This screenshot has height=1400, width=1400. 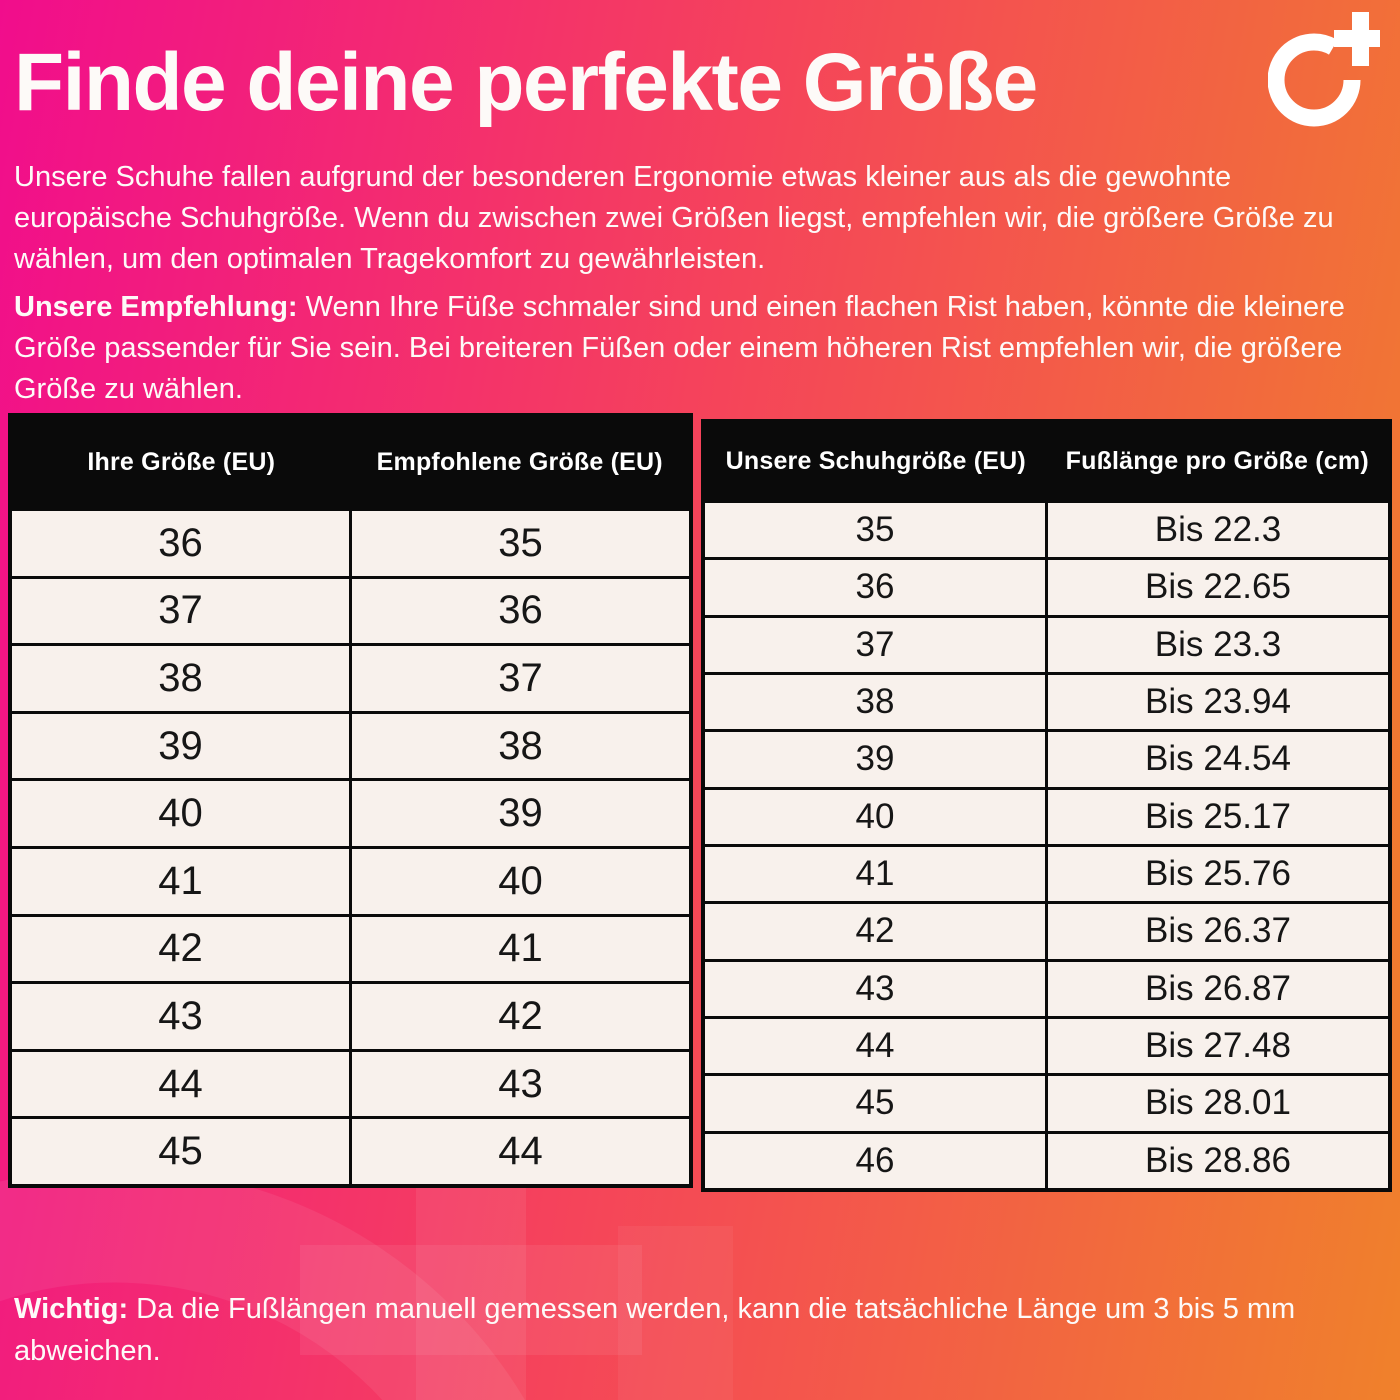 I want to click on column-header: Unsere Schuhgröße (EU), so click(x=875, y=461).